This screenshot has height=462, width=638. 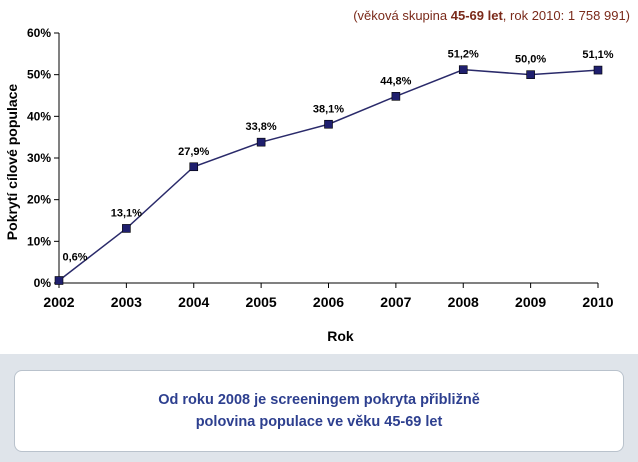 I want to click on x-tick-label: 2005, so click(x=261, y=302).